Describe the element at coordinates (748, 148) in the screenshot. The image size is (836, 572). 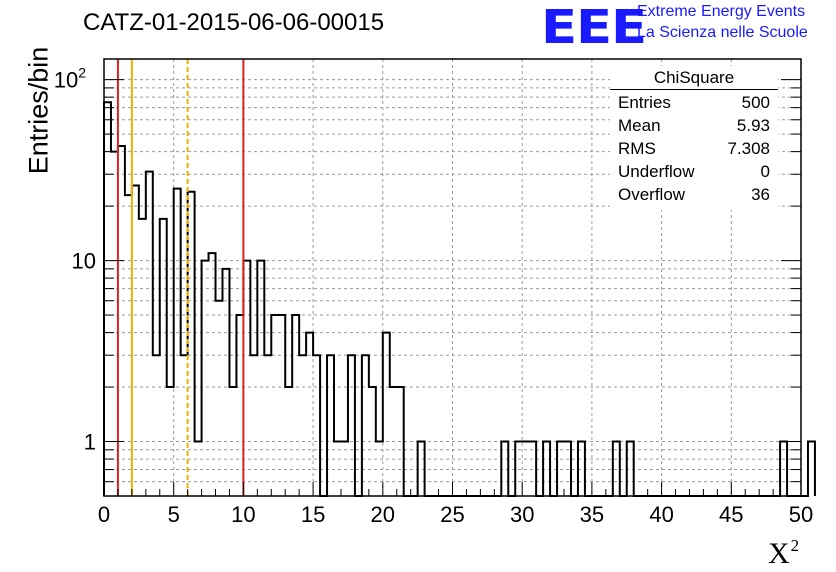
I see `stat-value: 7.308` at that location.